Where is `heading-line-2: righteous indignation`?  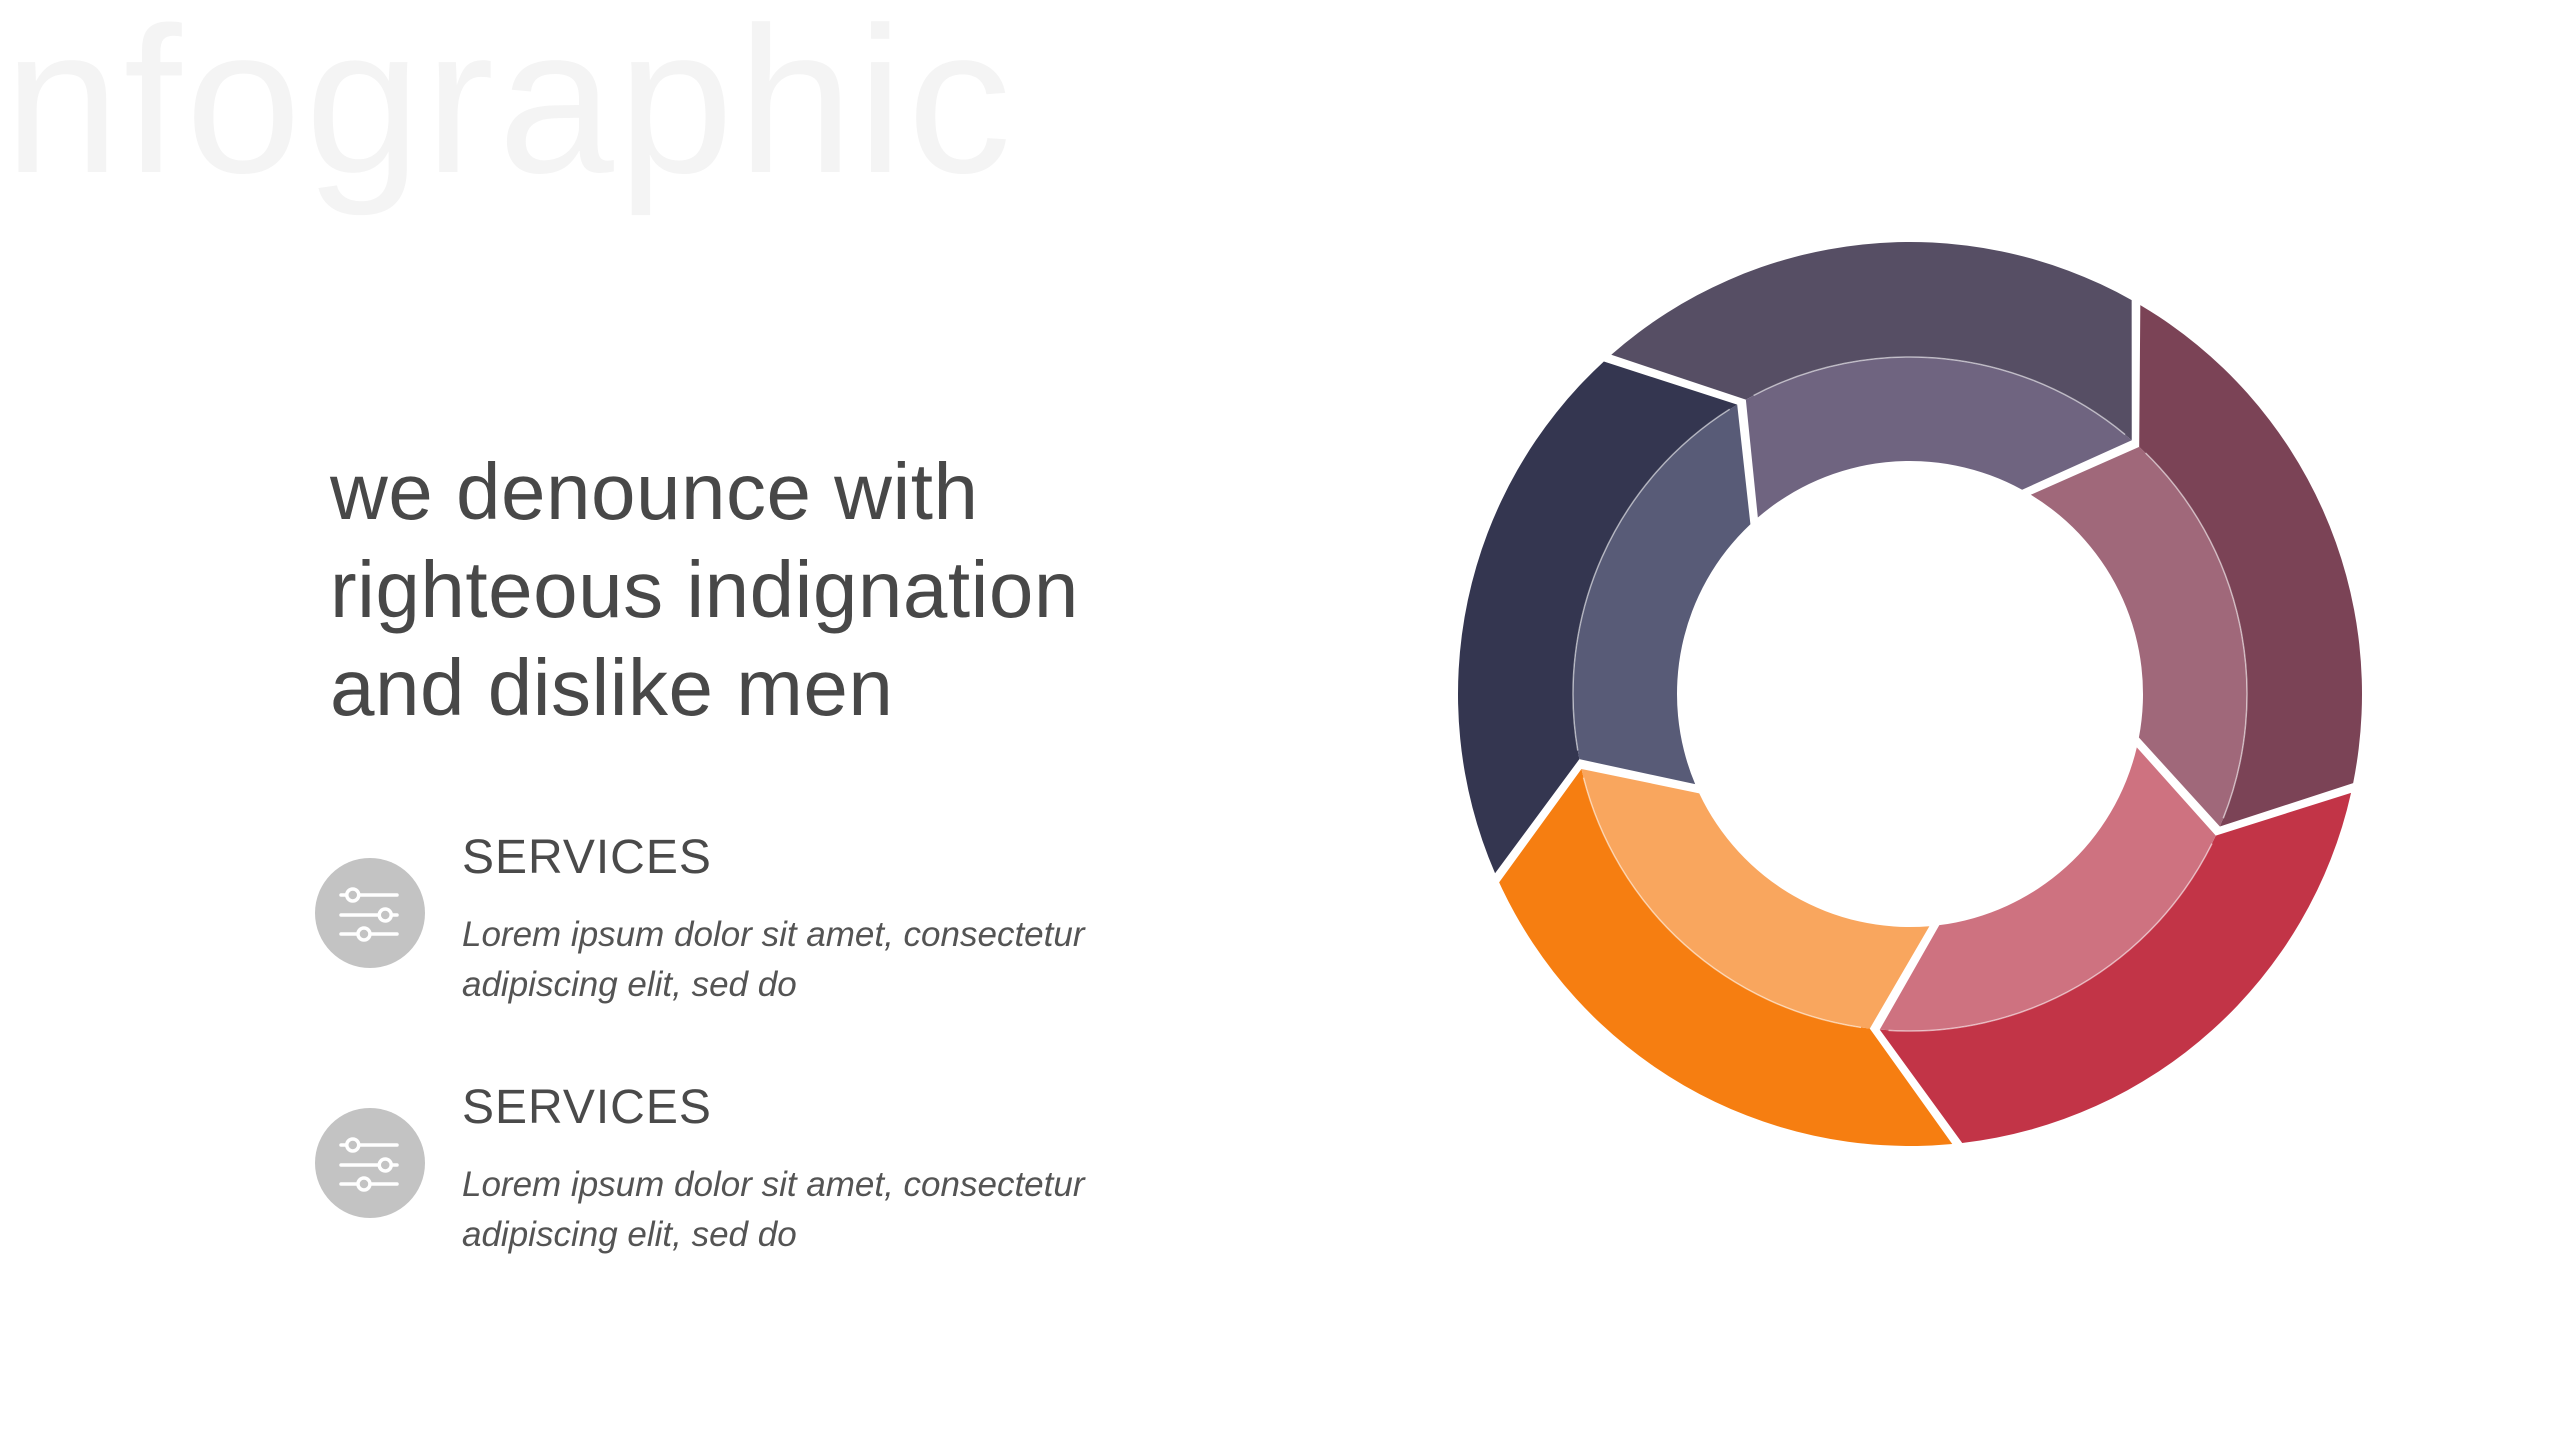
heading-line-2: righteous indignation is located at coordinates (704, 589).